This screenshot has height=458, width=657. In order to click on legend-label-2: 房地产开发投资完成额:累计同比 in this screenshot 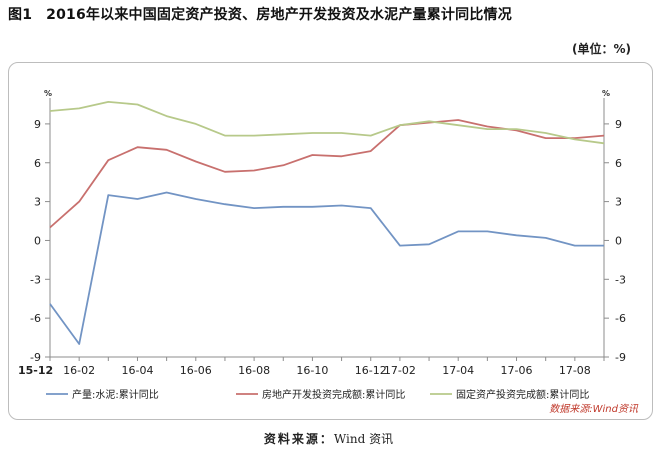, I will do `click(333, 394)`.